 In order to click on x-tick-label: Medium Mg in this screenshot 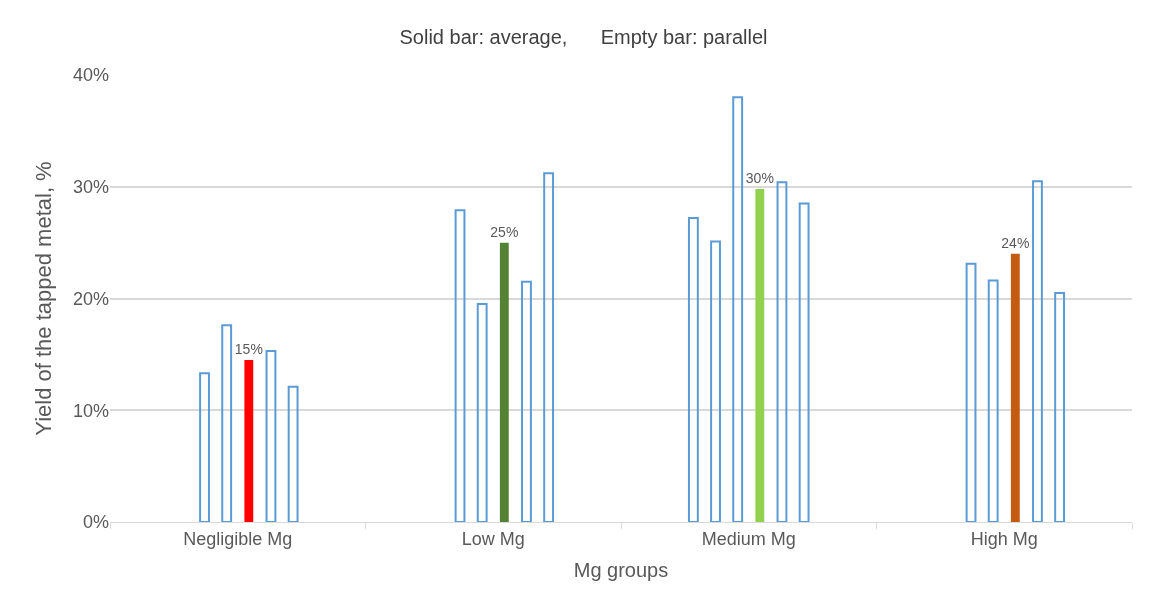, I will do `click(748, 538)`.